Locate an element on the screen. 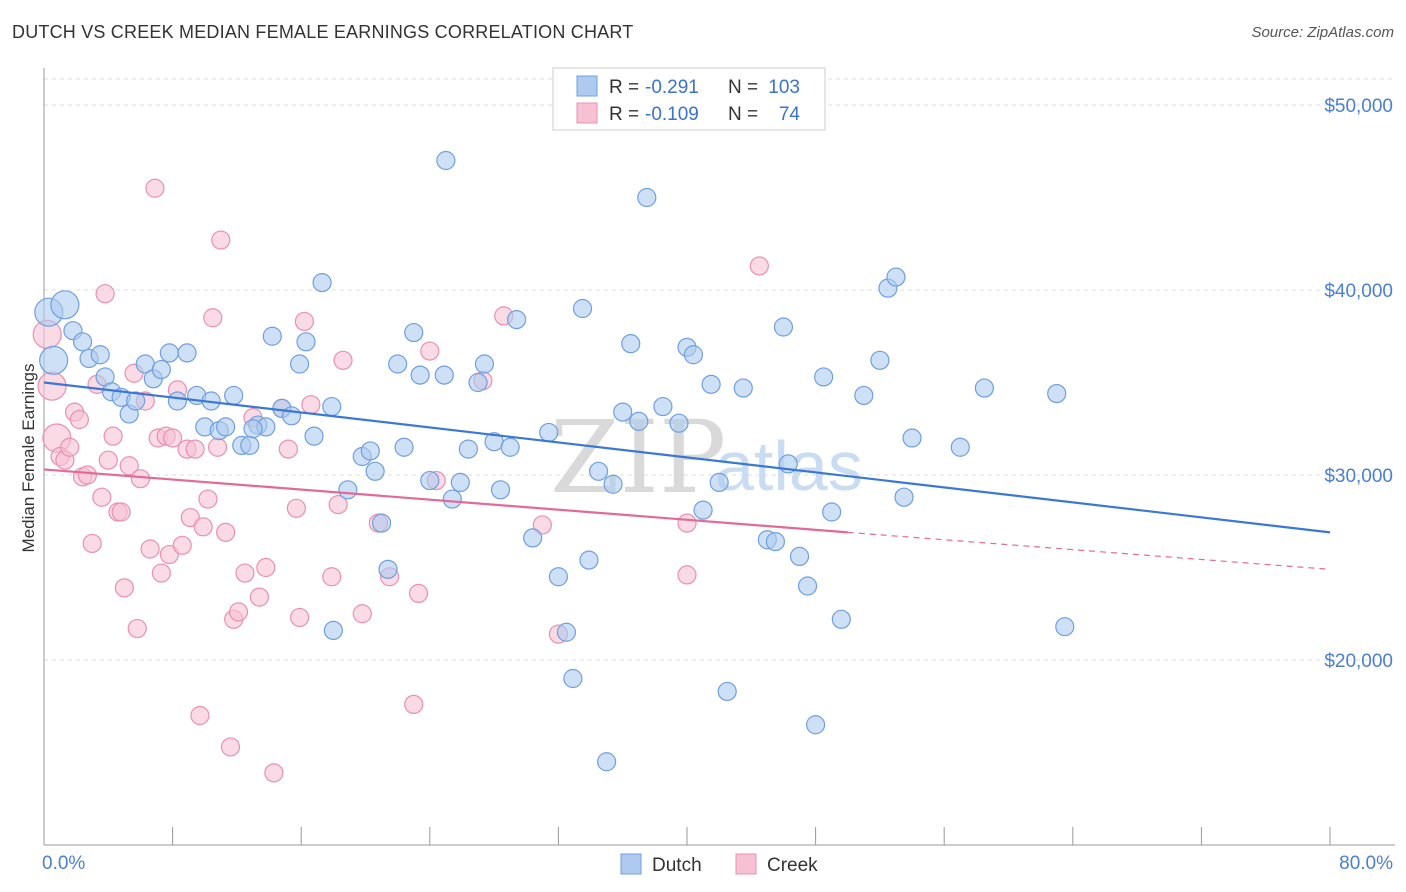  bottom-legend-swatch-creek is located at coordinates (746, 864).